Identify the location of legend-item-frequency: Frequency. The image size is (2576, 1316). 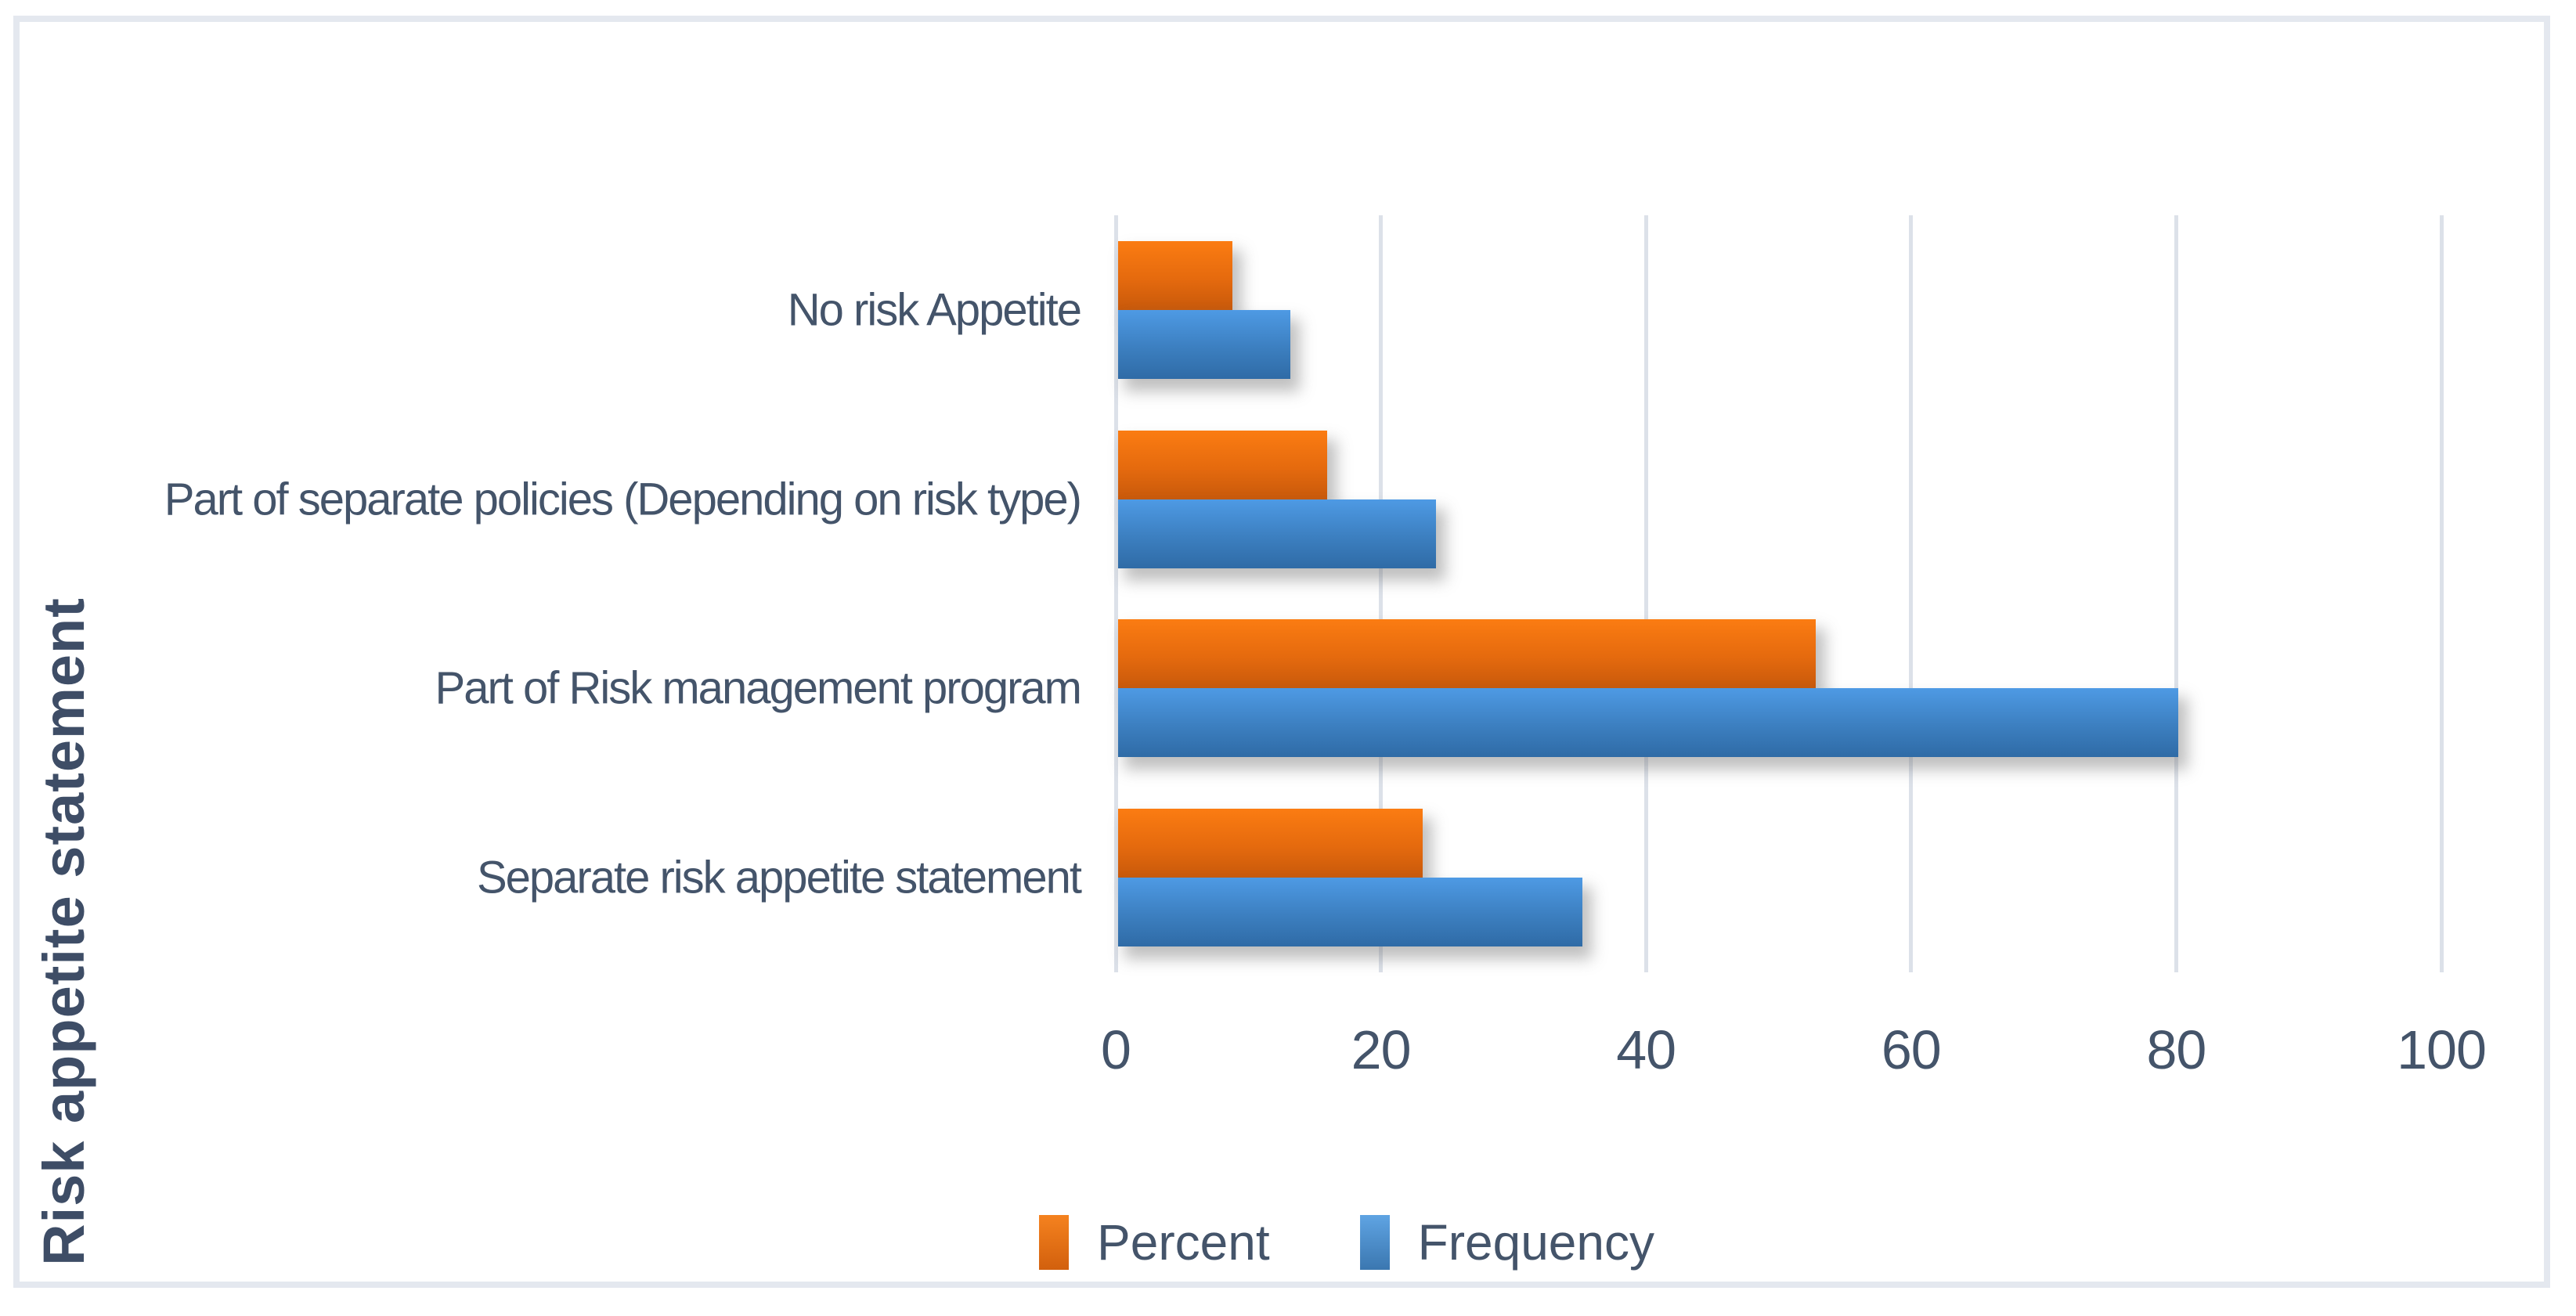
(1506, 1242).